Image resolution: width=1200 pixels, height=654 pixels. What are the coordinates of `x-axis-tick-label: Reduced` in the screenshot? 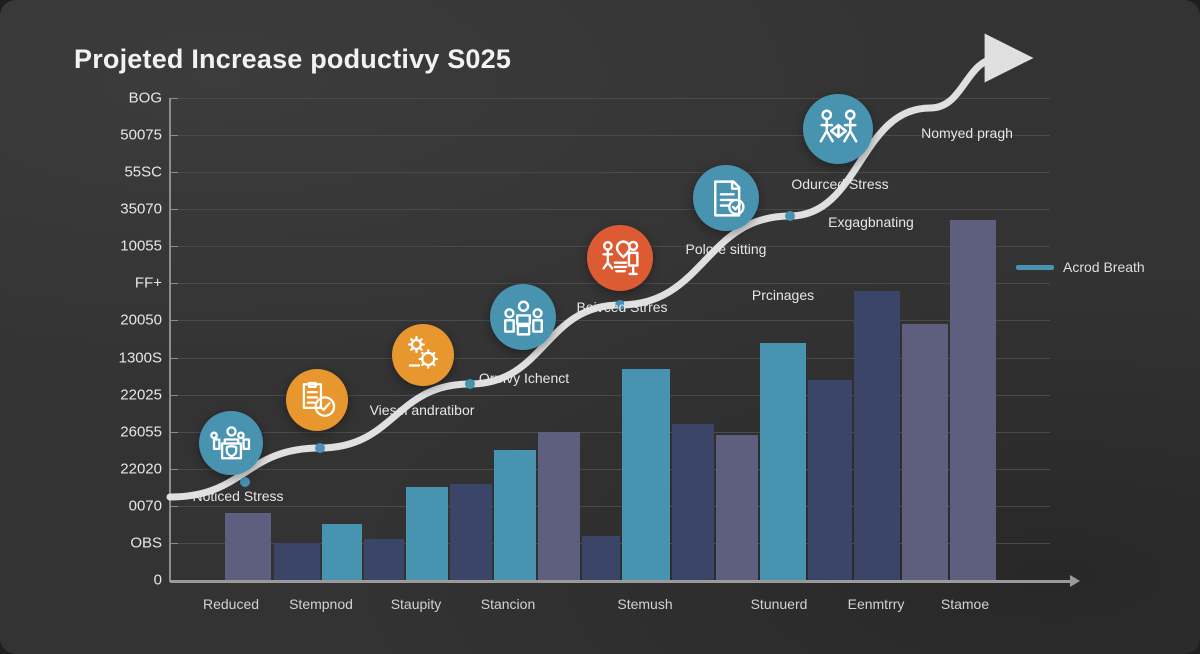 It's located at (231, 604).